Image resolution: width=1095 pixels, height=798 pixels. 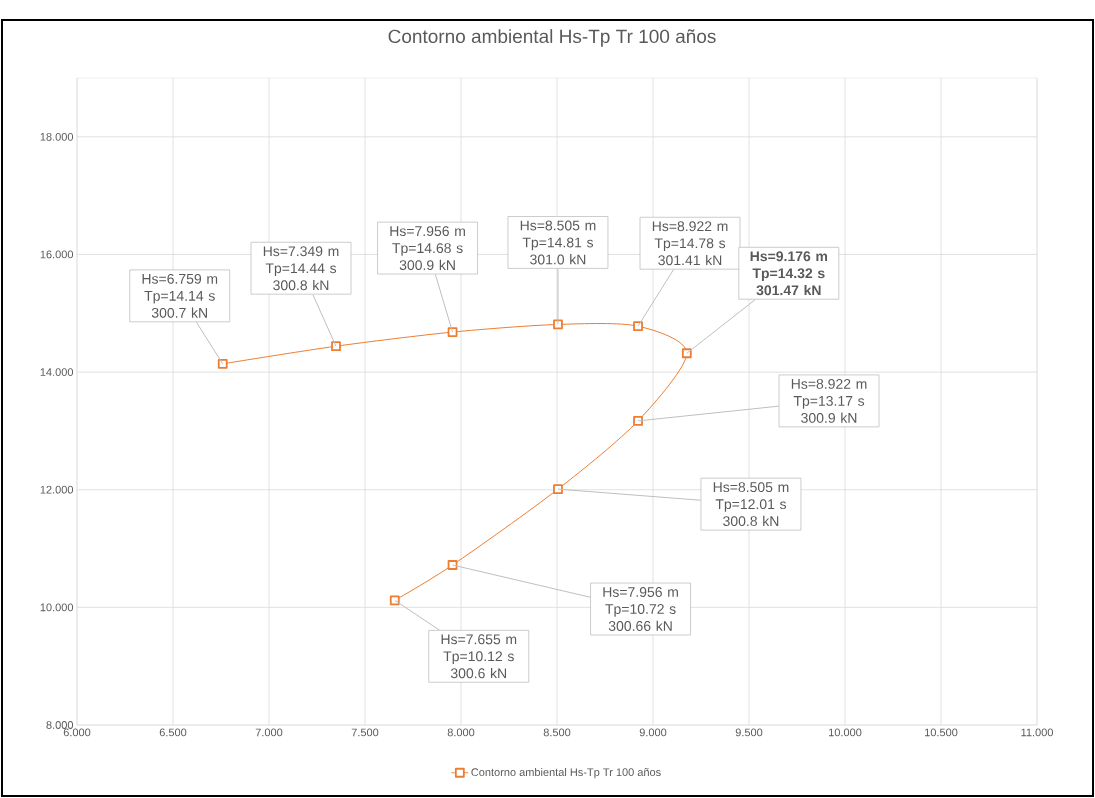 What do you see at coordinates (427, 248) in the screenshot?
I see `annotation: Hs=7.956 m Tp=14.68 s 300.9 kN` at bounding box center [427, 248].